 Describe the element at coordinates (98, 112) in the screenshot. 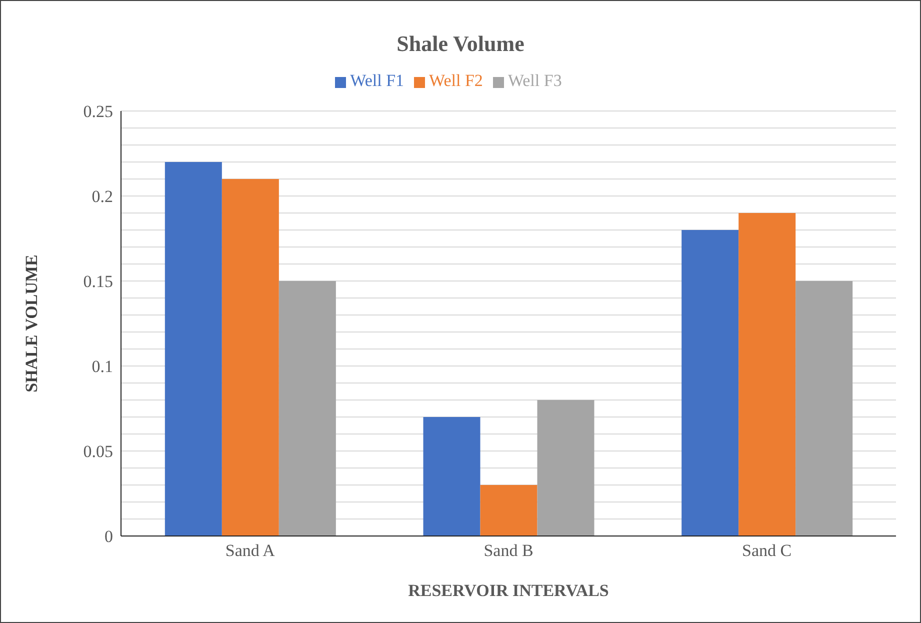

I see `y-tick-label: 0.25` at that location.